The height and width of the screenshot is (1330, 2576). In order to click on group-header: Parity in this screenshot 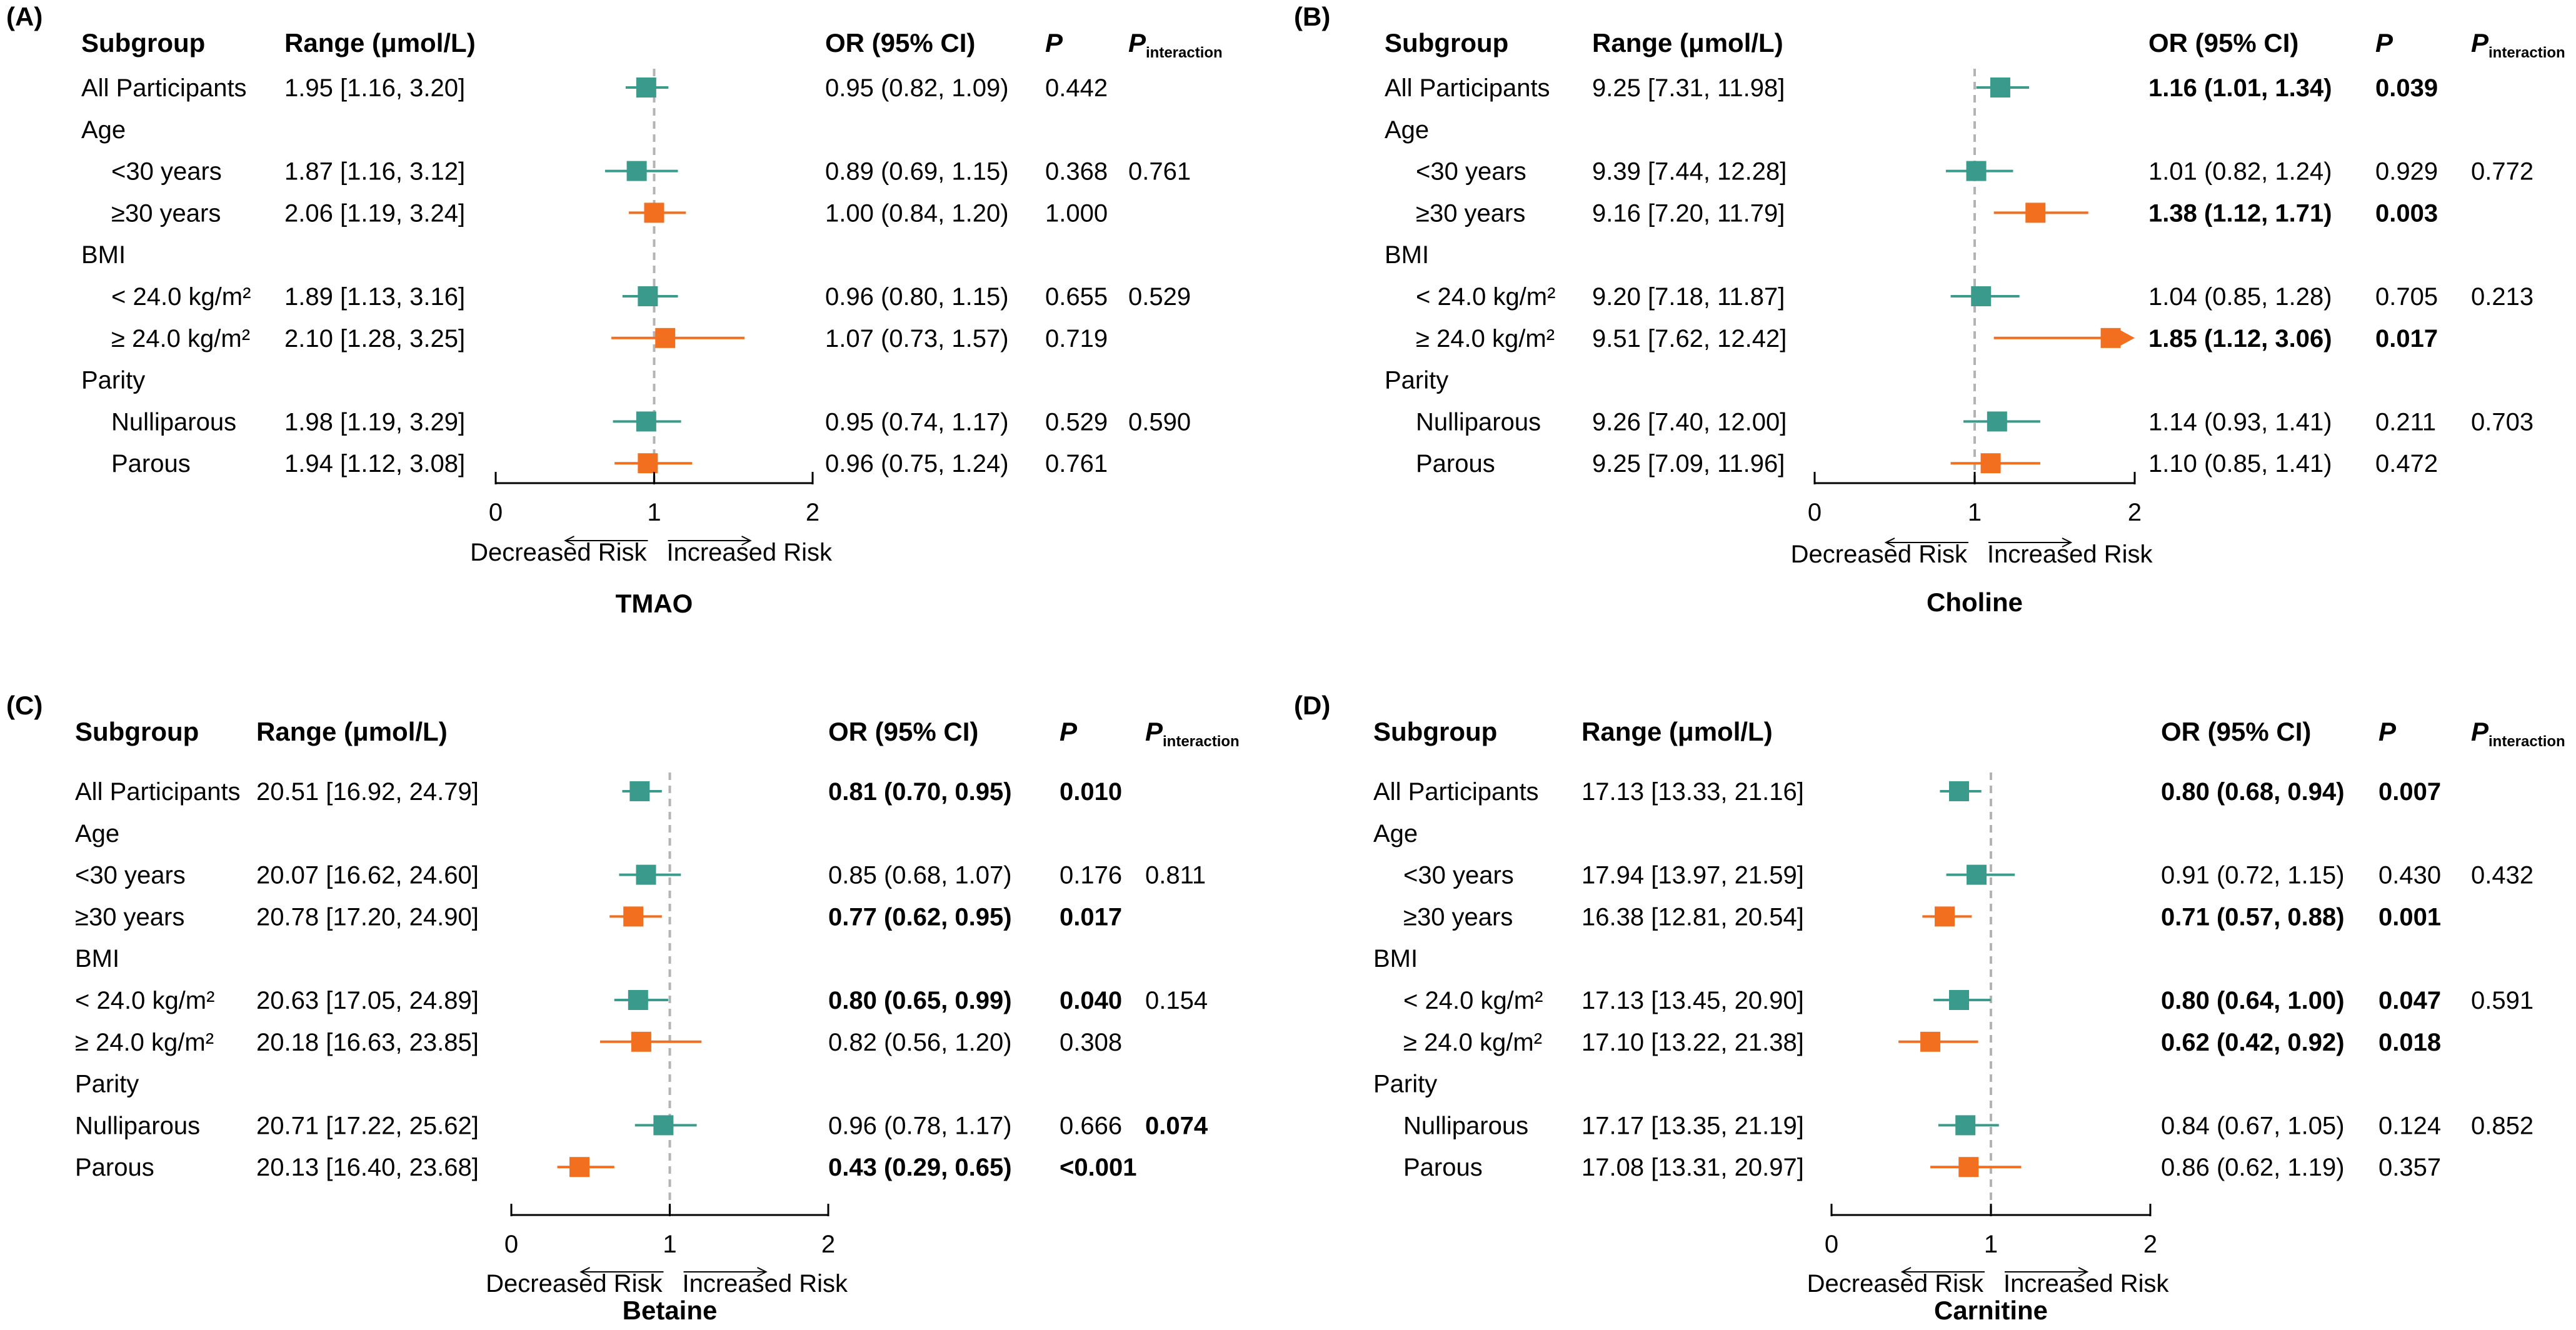, I will do `click(1405, 1084)`.